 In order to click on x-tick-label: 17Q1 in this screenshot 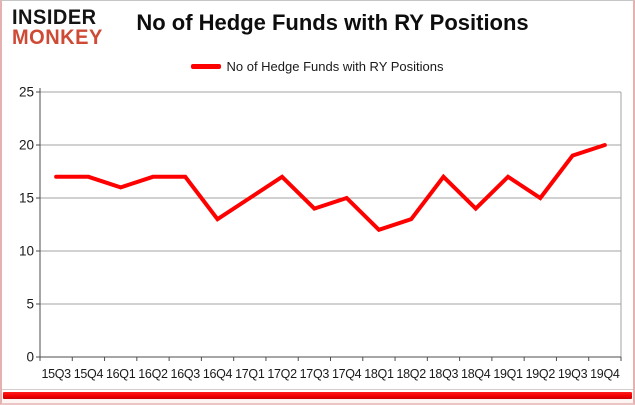, I will do `click(250, 374)`.